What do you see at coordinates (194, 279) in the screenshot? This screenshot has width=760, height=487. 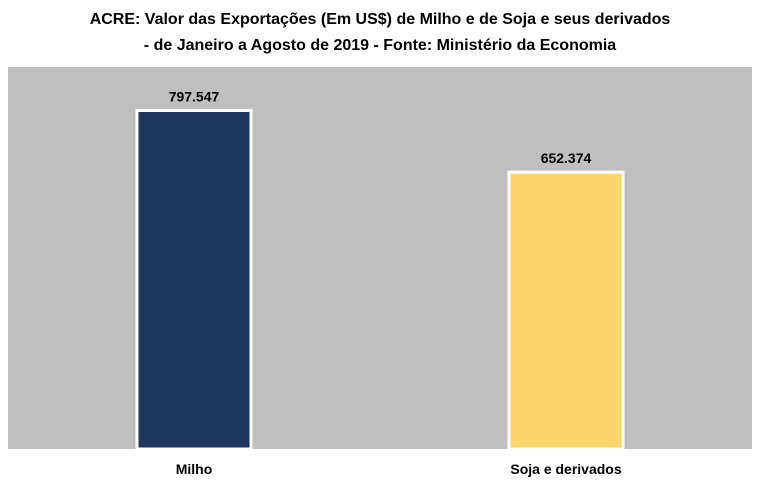 I see `bar-milho` at bounding box center [194, 279].